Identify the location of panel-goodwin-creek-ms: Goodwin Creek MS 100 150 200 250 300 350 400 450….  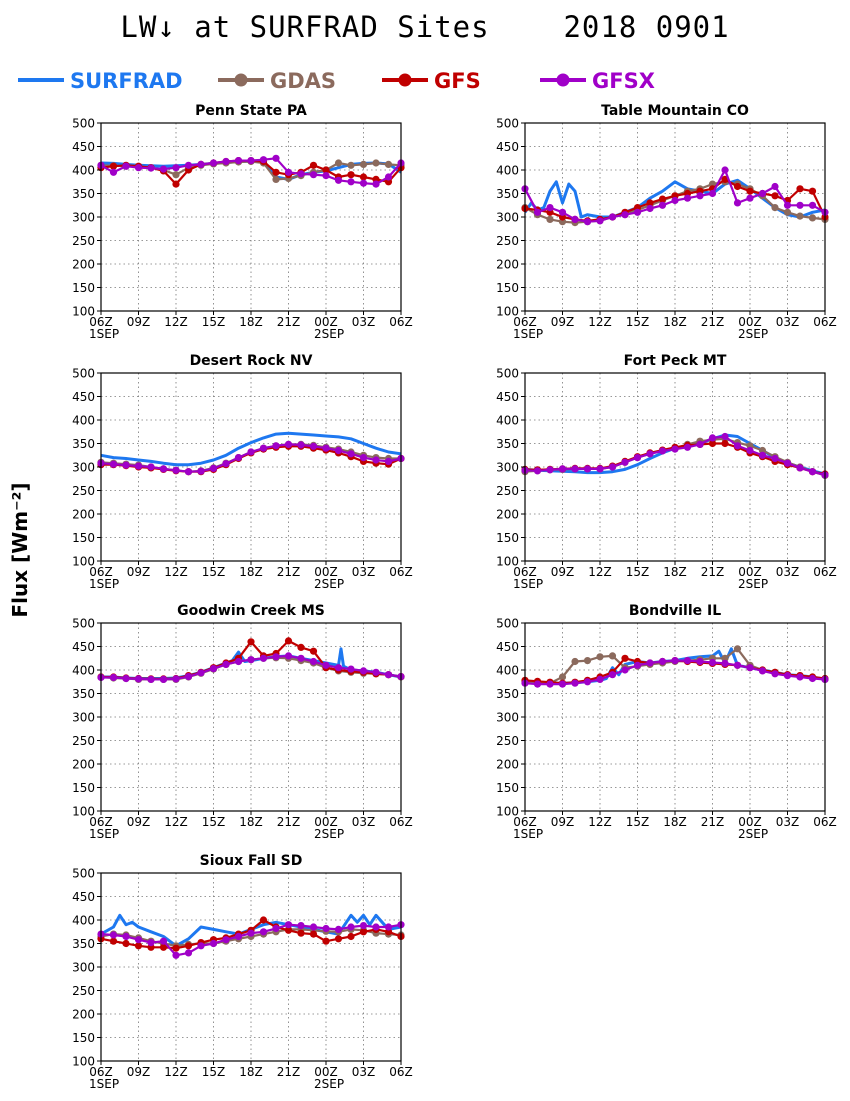
(242, 722).